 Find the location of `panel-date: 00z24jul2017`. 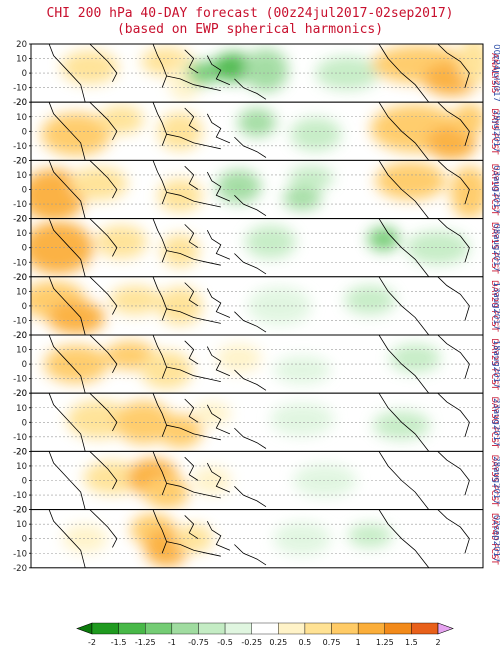

panel-date: 00z24jul2017 is located at coordinates (495, 73).